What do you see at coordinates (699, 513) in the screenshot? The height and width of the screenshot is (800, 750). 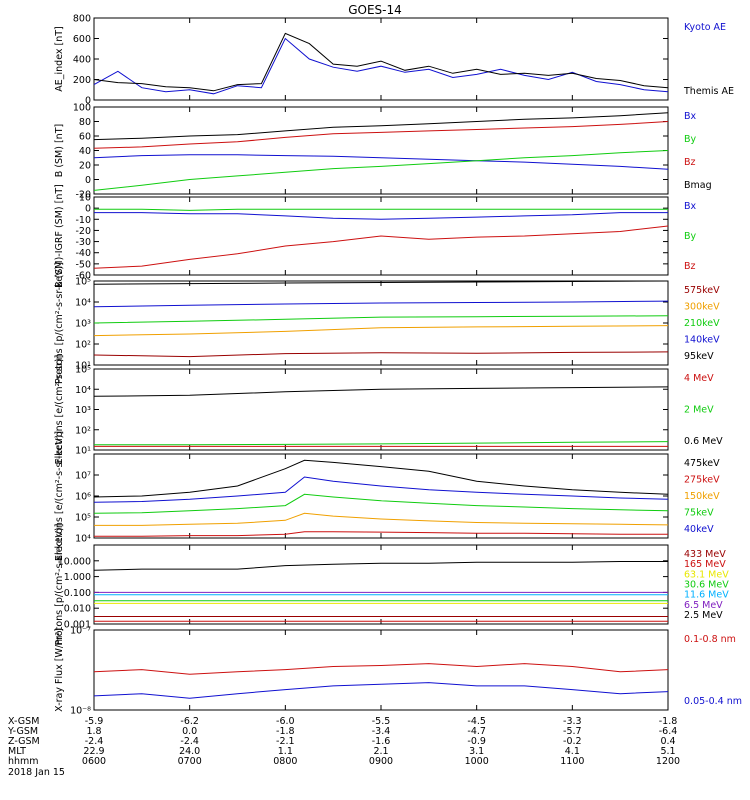 I see `legend-entry: 75keV` at bounding box center [699, 513].